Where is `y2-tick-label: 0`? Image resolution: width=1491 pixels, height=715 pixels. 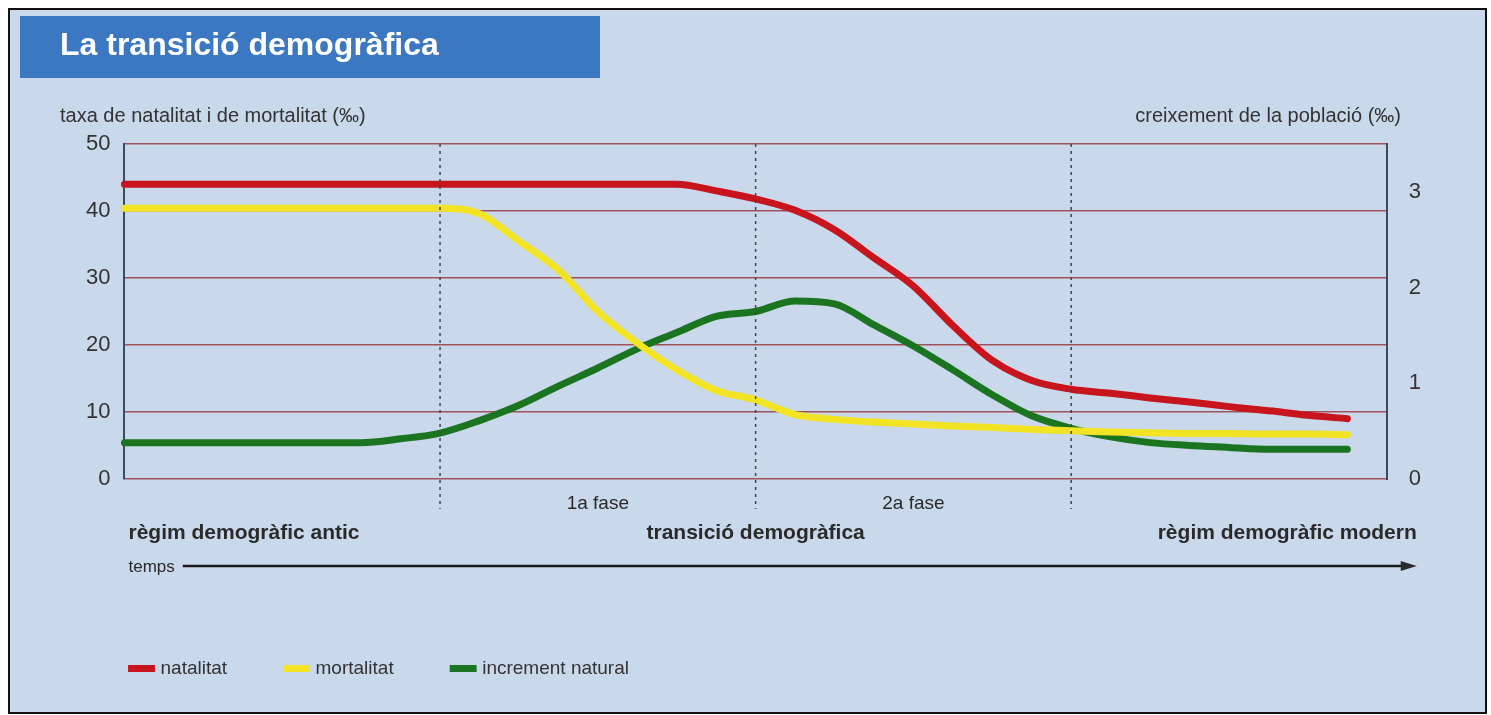
y2-tick-label: 0 is located at coordinates (1415, 478).